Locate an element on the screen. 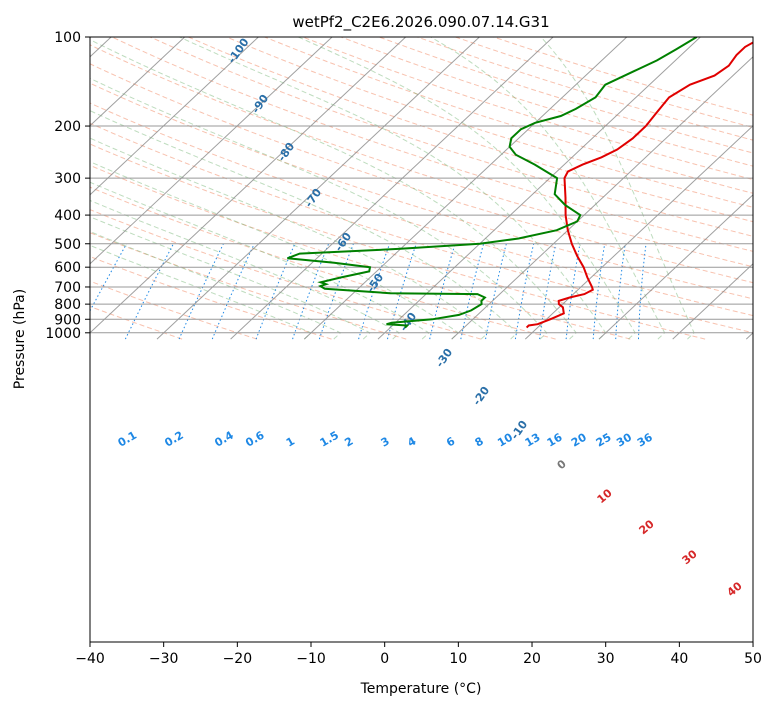 This screenshot has height=708, width=775. y-tick-label: 900 is located at coordinates (67, 320).